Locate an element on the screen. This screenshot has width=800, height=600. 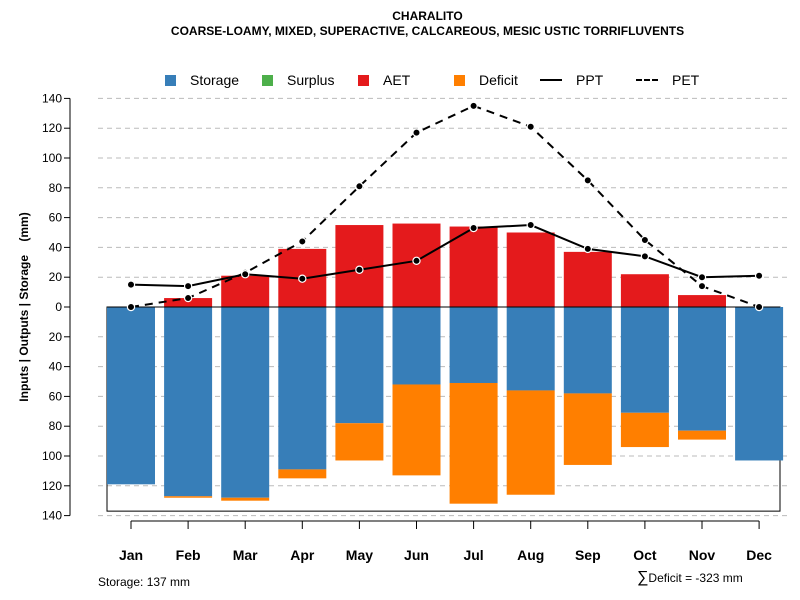
legend-ppt-label: PPT is located at coordinates (590, 80).